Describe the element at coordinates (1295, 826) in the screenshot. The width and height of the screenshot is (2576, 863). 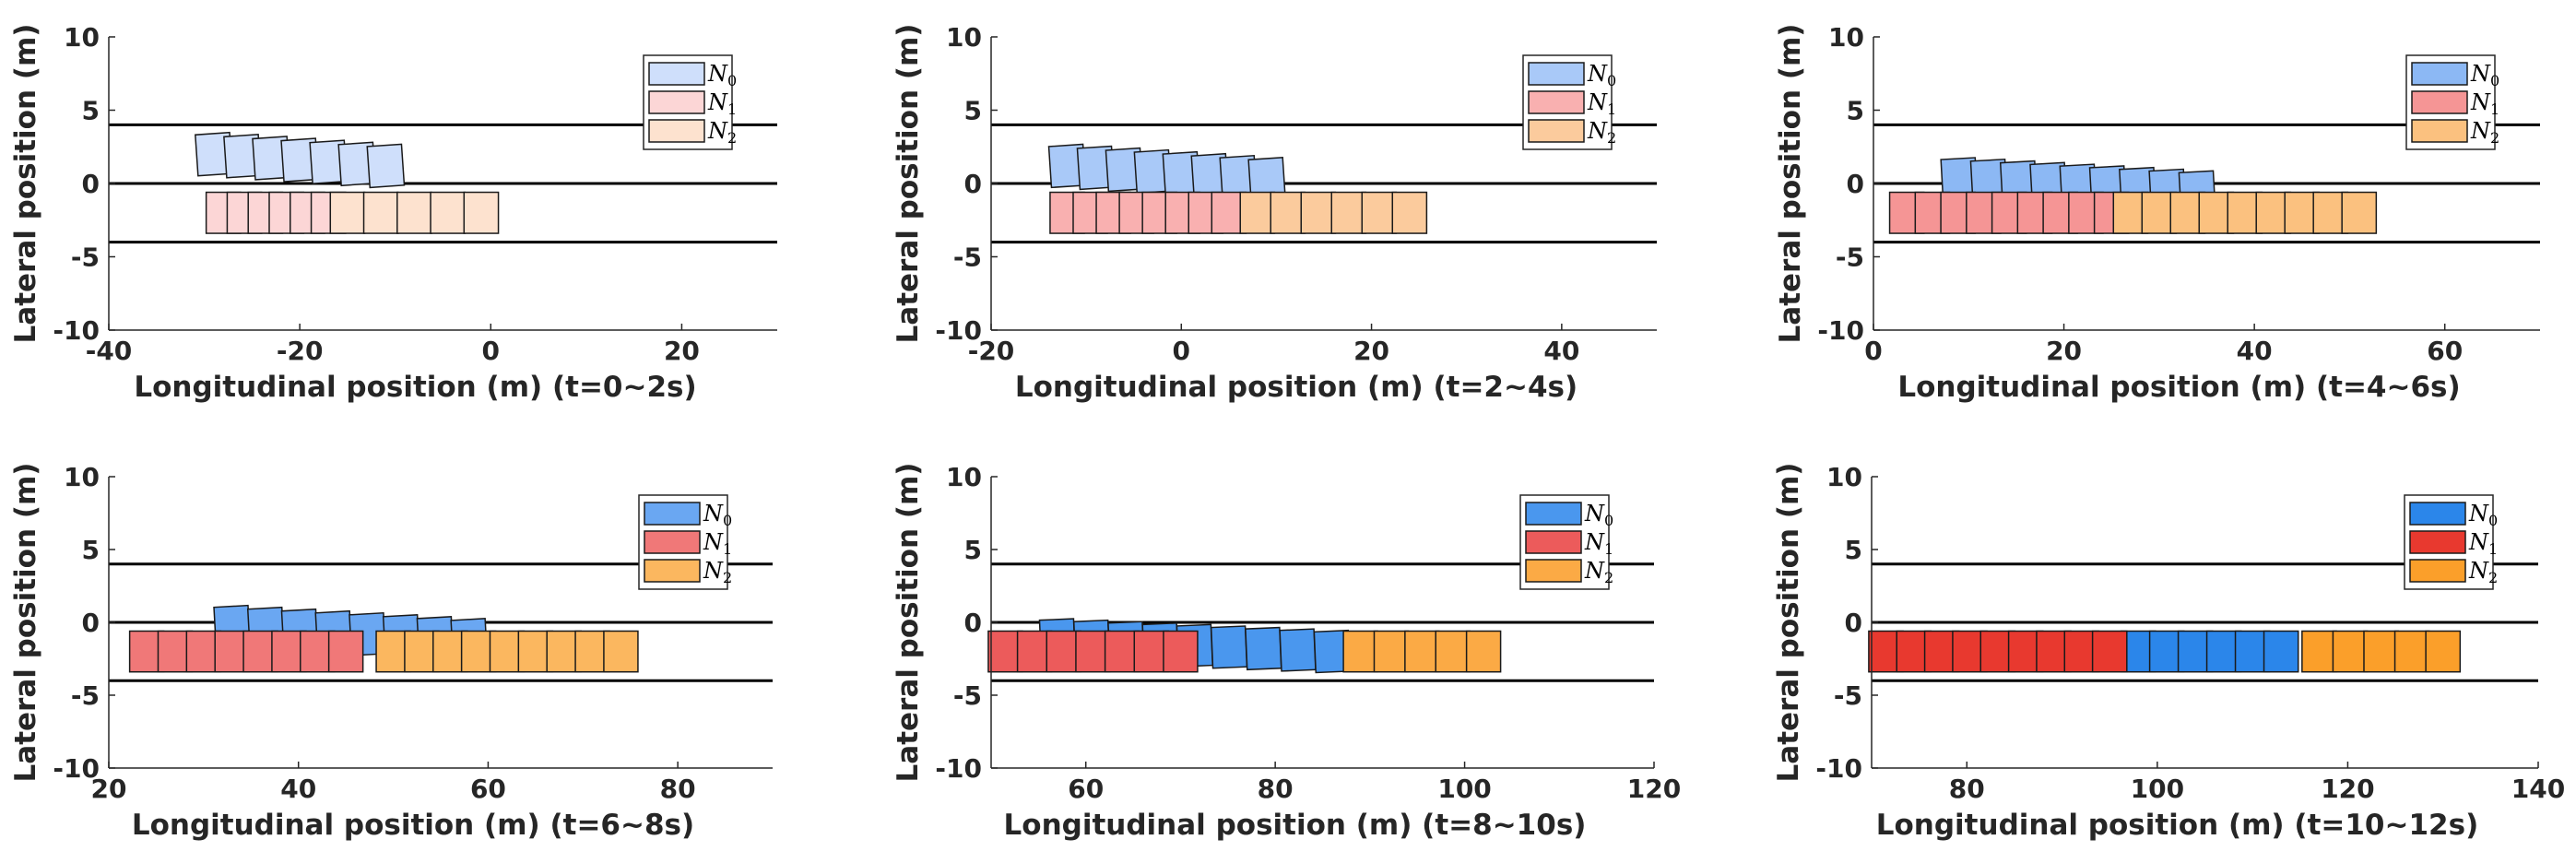
I see `x-axis-label: Longitudinal position (m) (t=8~10s)` at that location.